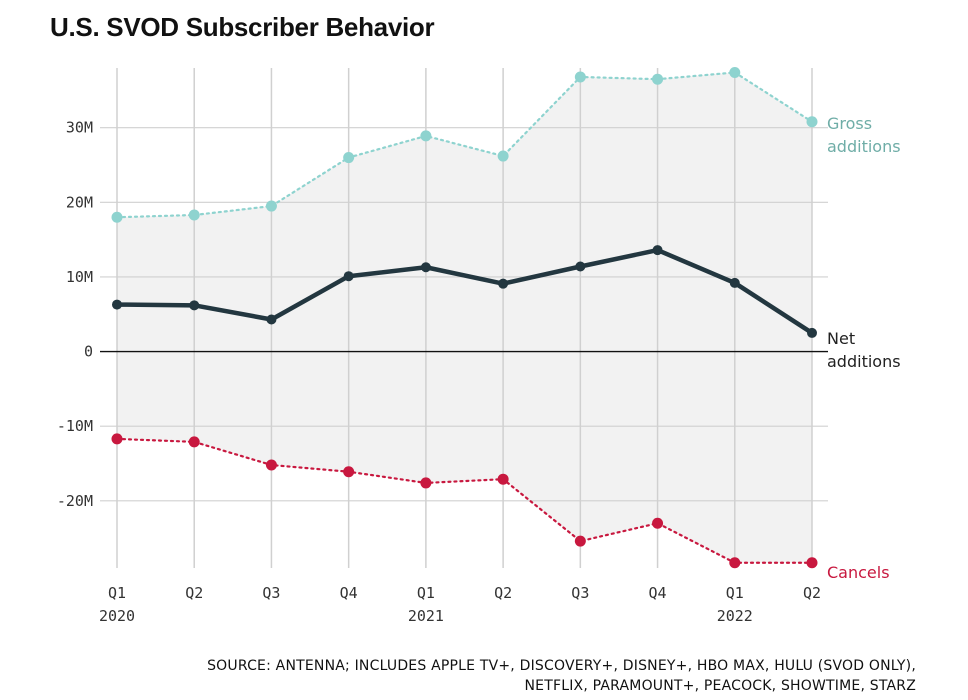 The width and height of the screenshot is (968, 700). What do you see at coordinates (79, 277) in the screenshot?
I see `y-tick-label: 10M` at bounding box center [79, 277].